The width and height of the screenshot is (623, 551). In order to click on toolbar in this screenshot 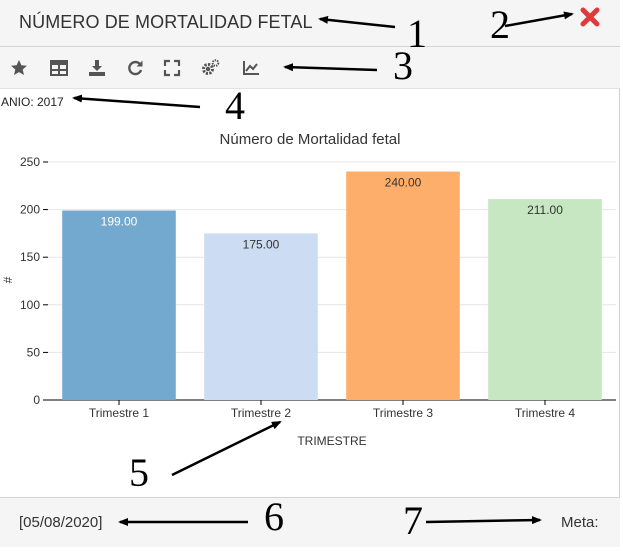, I will do `click(310, 68)`.